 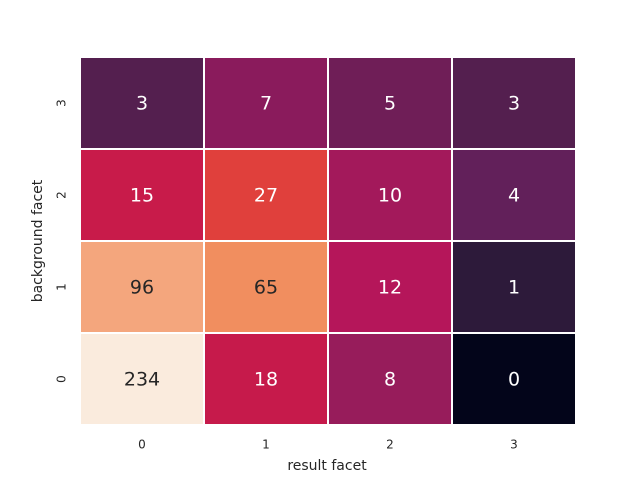 I want to click on cell-value-label: 65, so click(x=266, y=288).